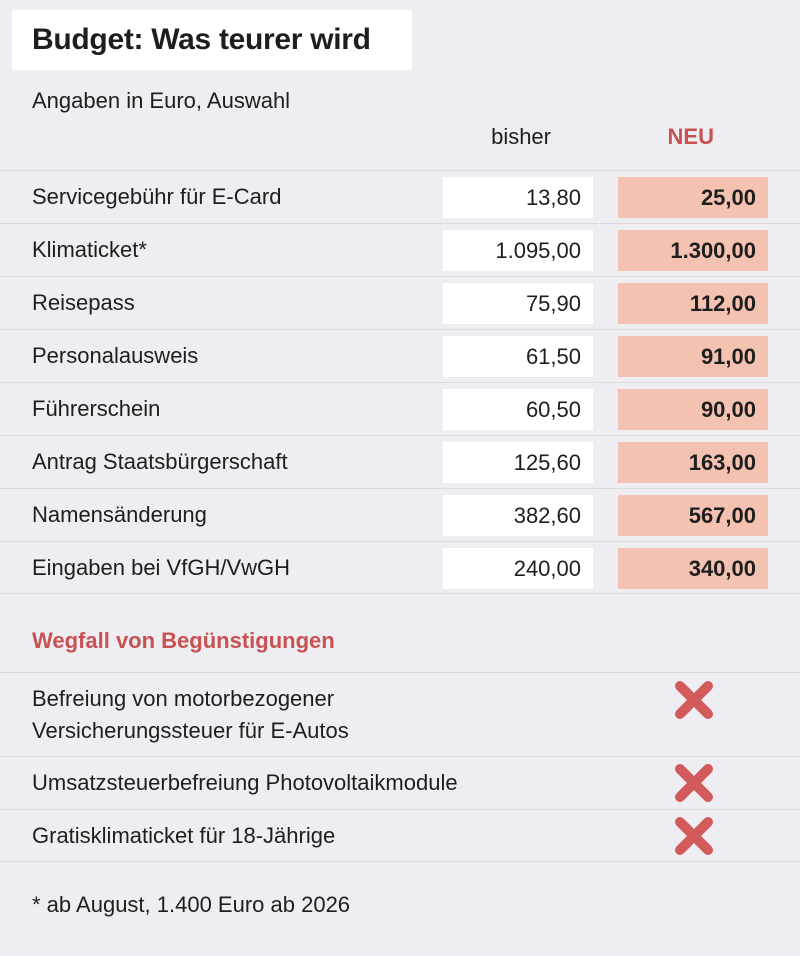  What do you see at coordinates (400, 408) in the screenshot?
I see `table-row: Führerschein 60,50 90,00` at bounding box center [400, 408].